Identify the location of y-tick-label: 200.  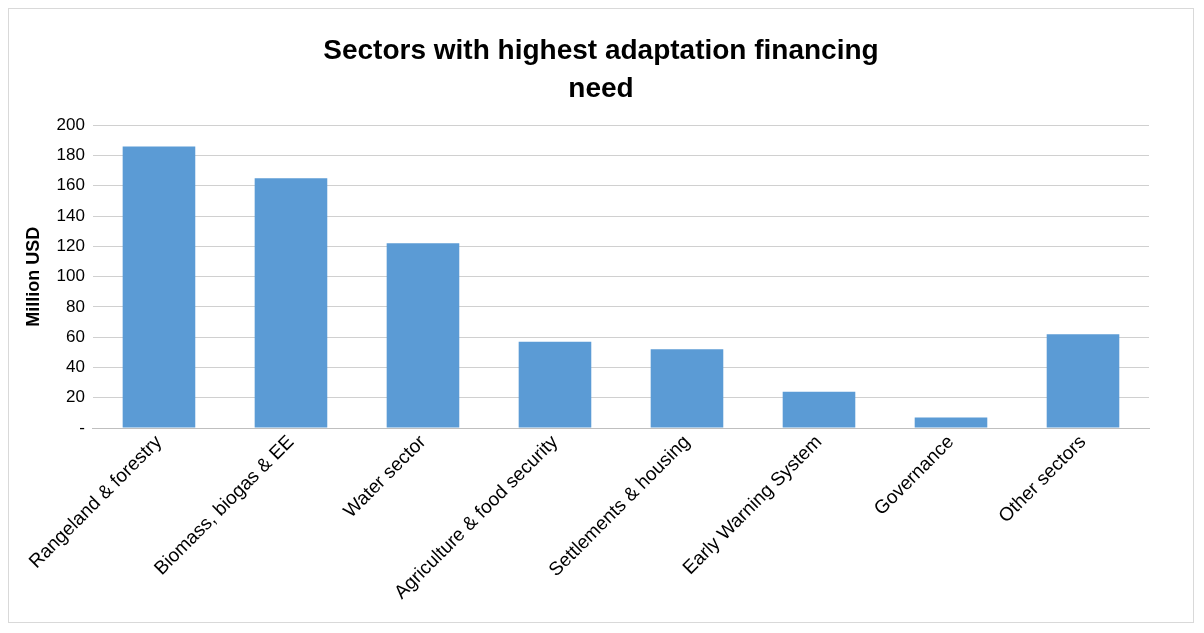
(70, 124).